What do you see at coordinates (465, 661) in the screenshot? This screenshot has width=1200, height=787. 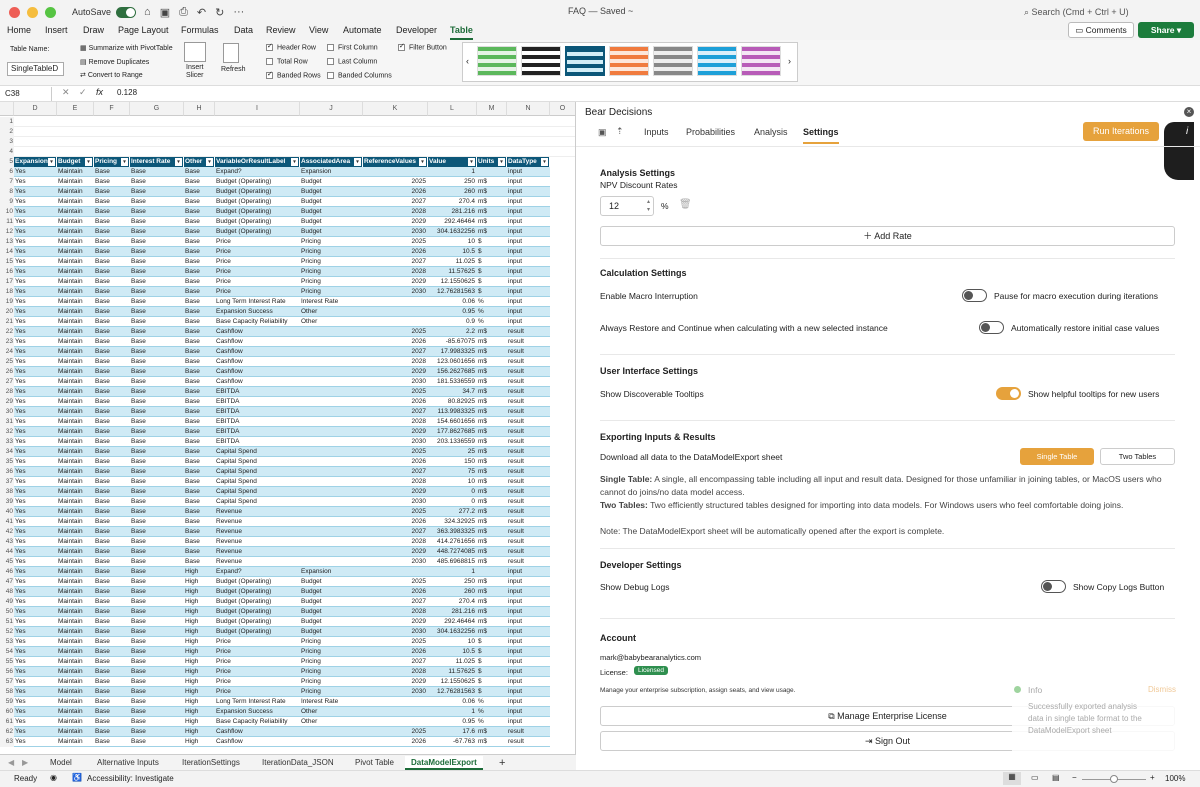 I see `table-cell: 11.025` at bounding box center [465, 661].